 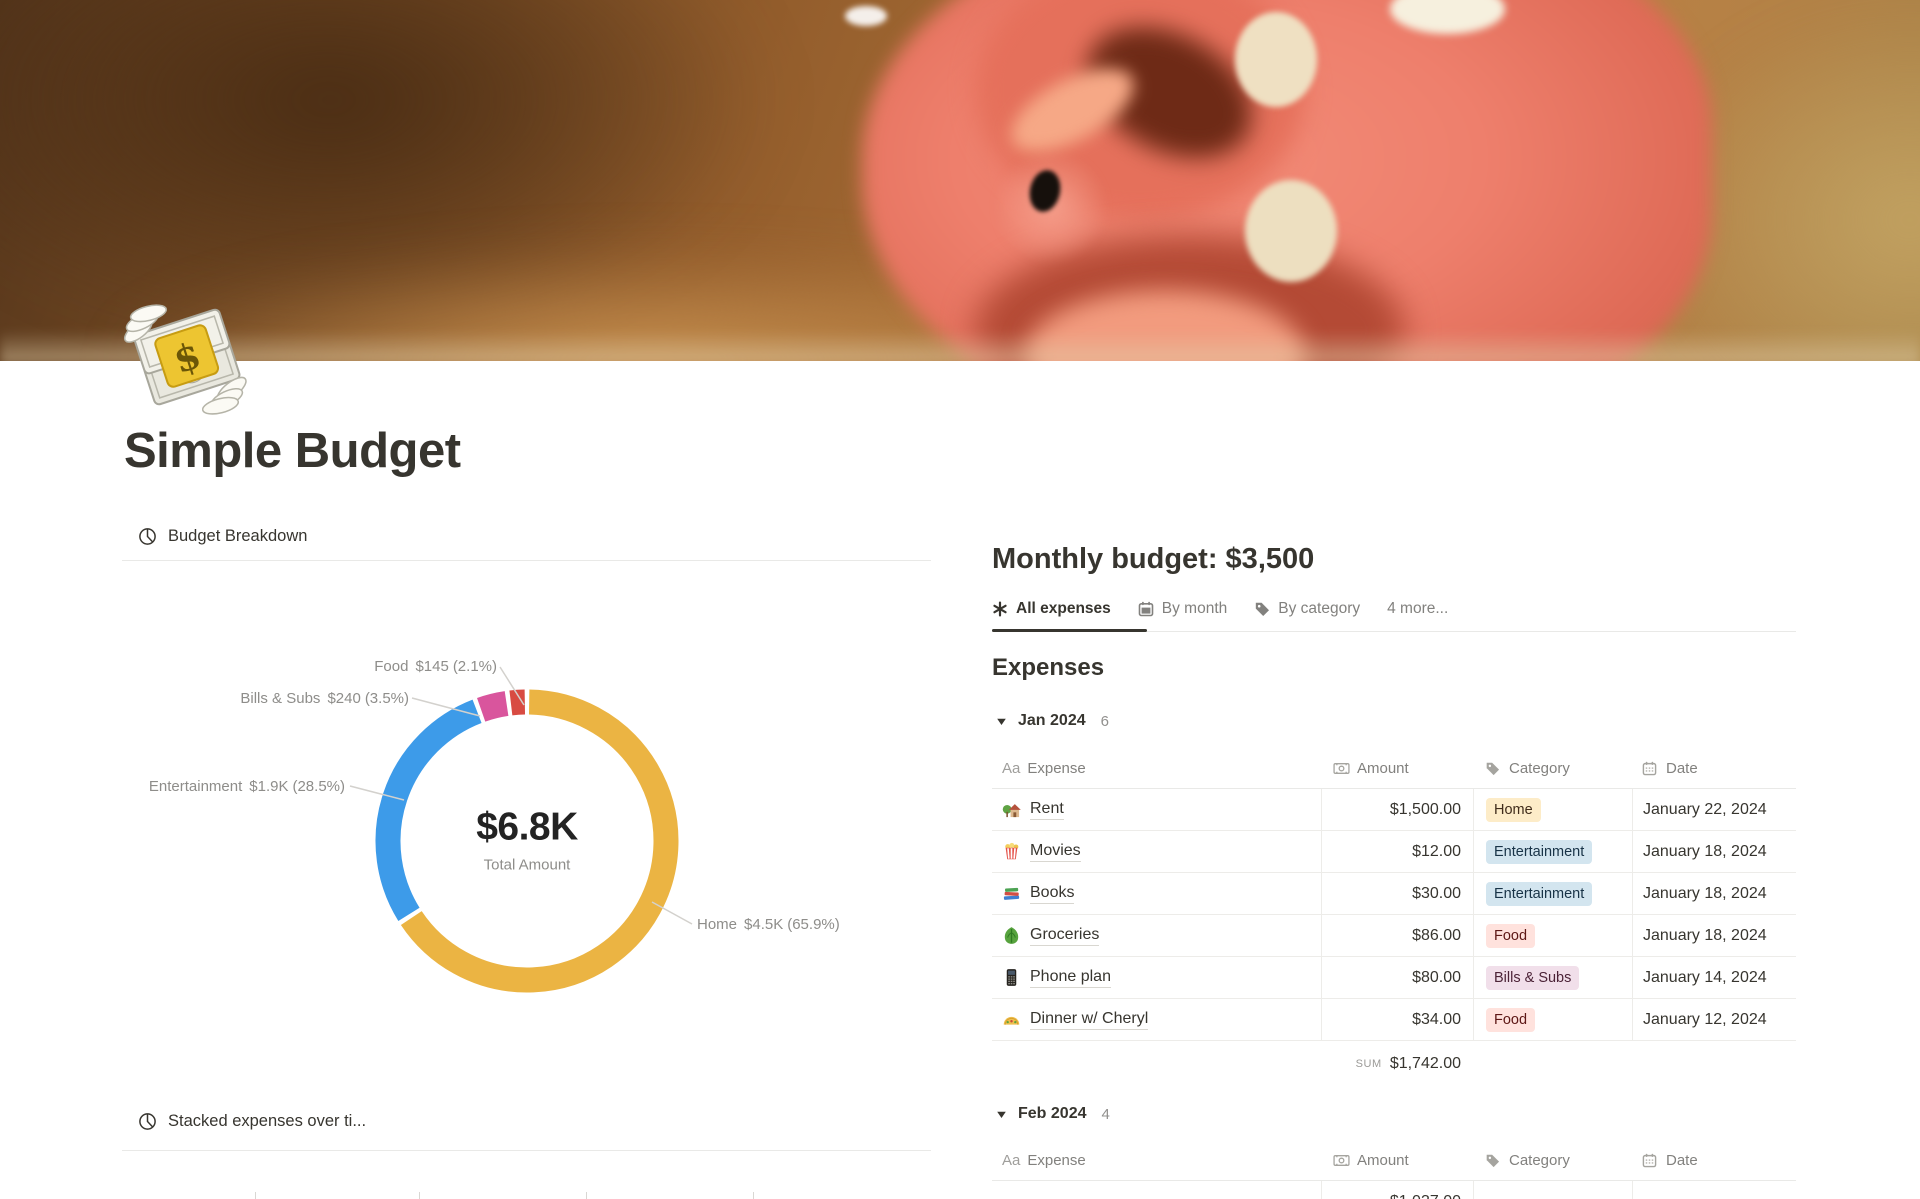 What do you see at coordinates (1511, 1019) in the screenshot?
I see `category-badge: Food` at bounding box center [1511, 1019].